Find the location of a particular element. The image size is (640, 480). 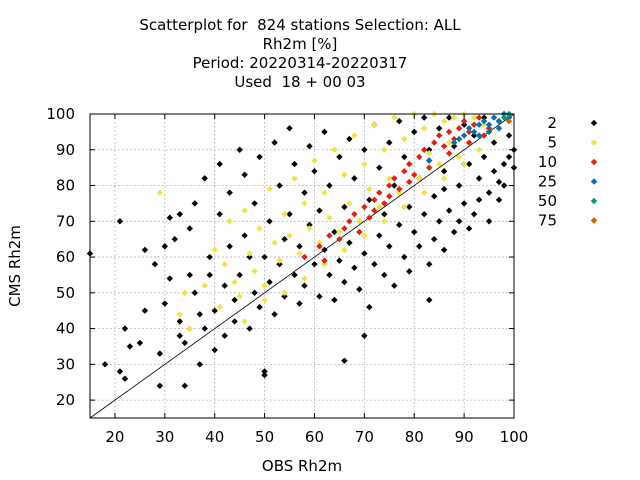

x-axis-label: OBS Rh2m is located at coordinates (302, 466).